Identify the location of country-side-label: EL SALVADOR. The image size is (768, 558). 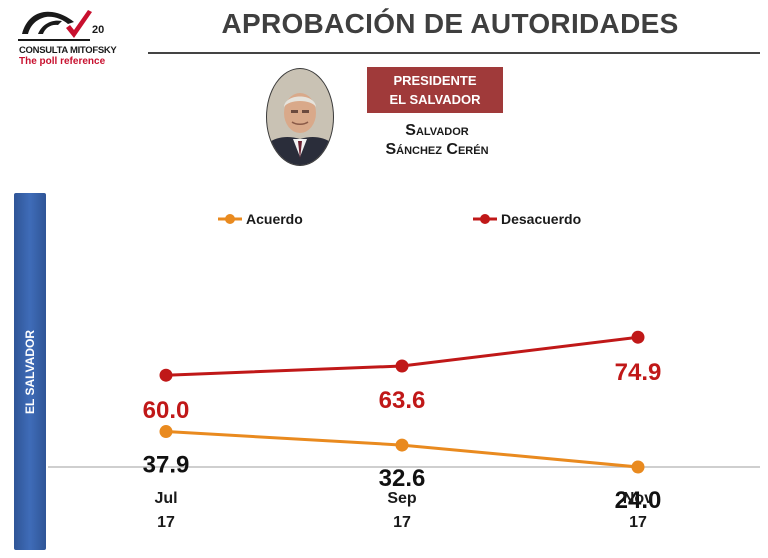
(30, 371).